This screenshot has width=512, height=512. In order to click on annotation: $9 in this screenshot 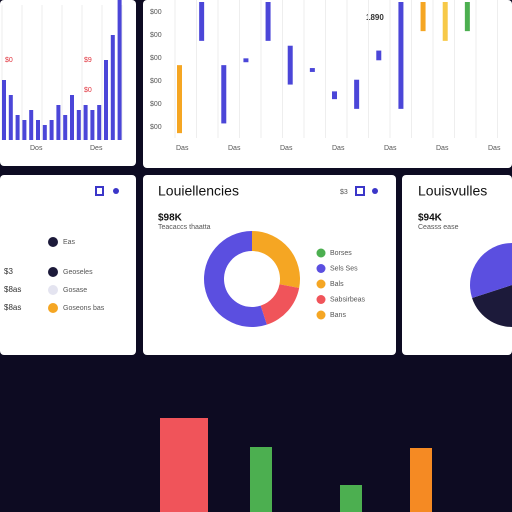, I will do `click(88, 60)`.